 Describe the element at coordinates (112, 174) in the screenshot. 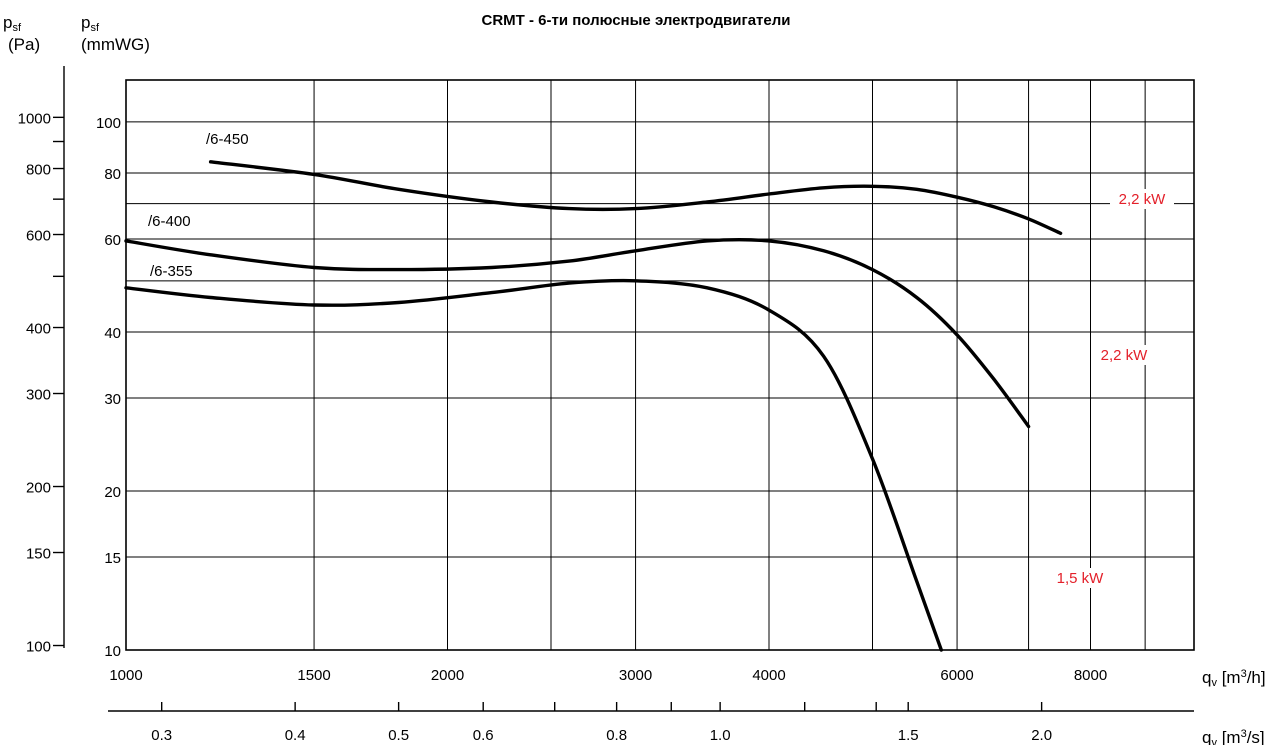

I see `y-tick-label-mmwg: 80` at that location.